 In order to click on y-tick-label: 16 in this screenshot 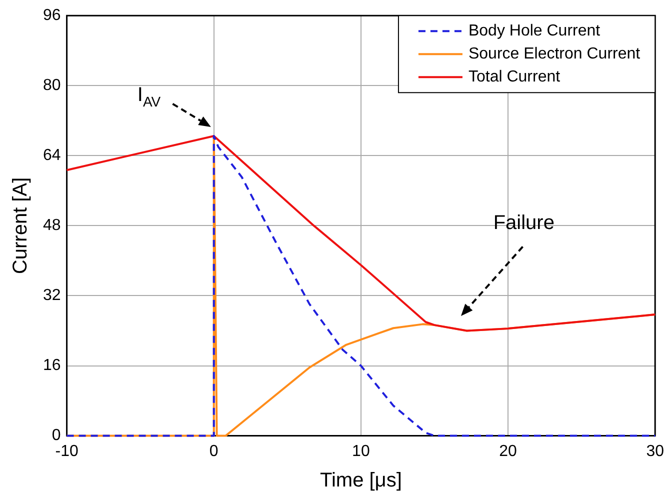, I will do `click(52, 365)`.